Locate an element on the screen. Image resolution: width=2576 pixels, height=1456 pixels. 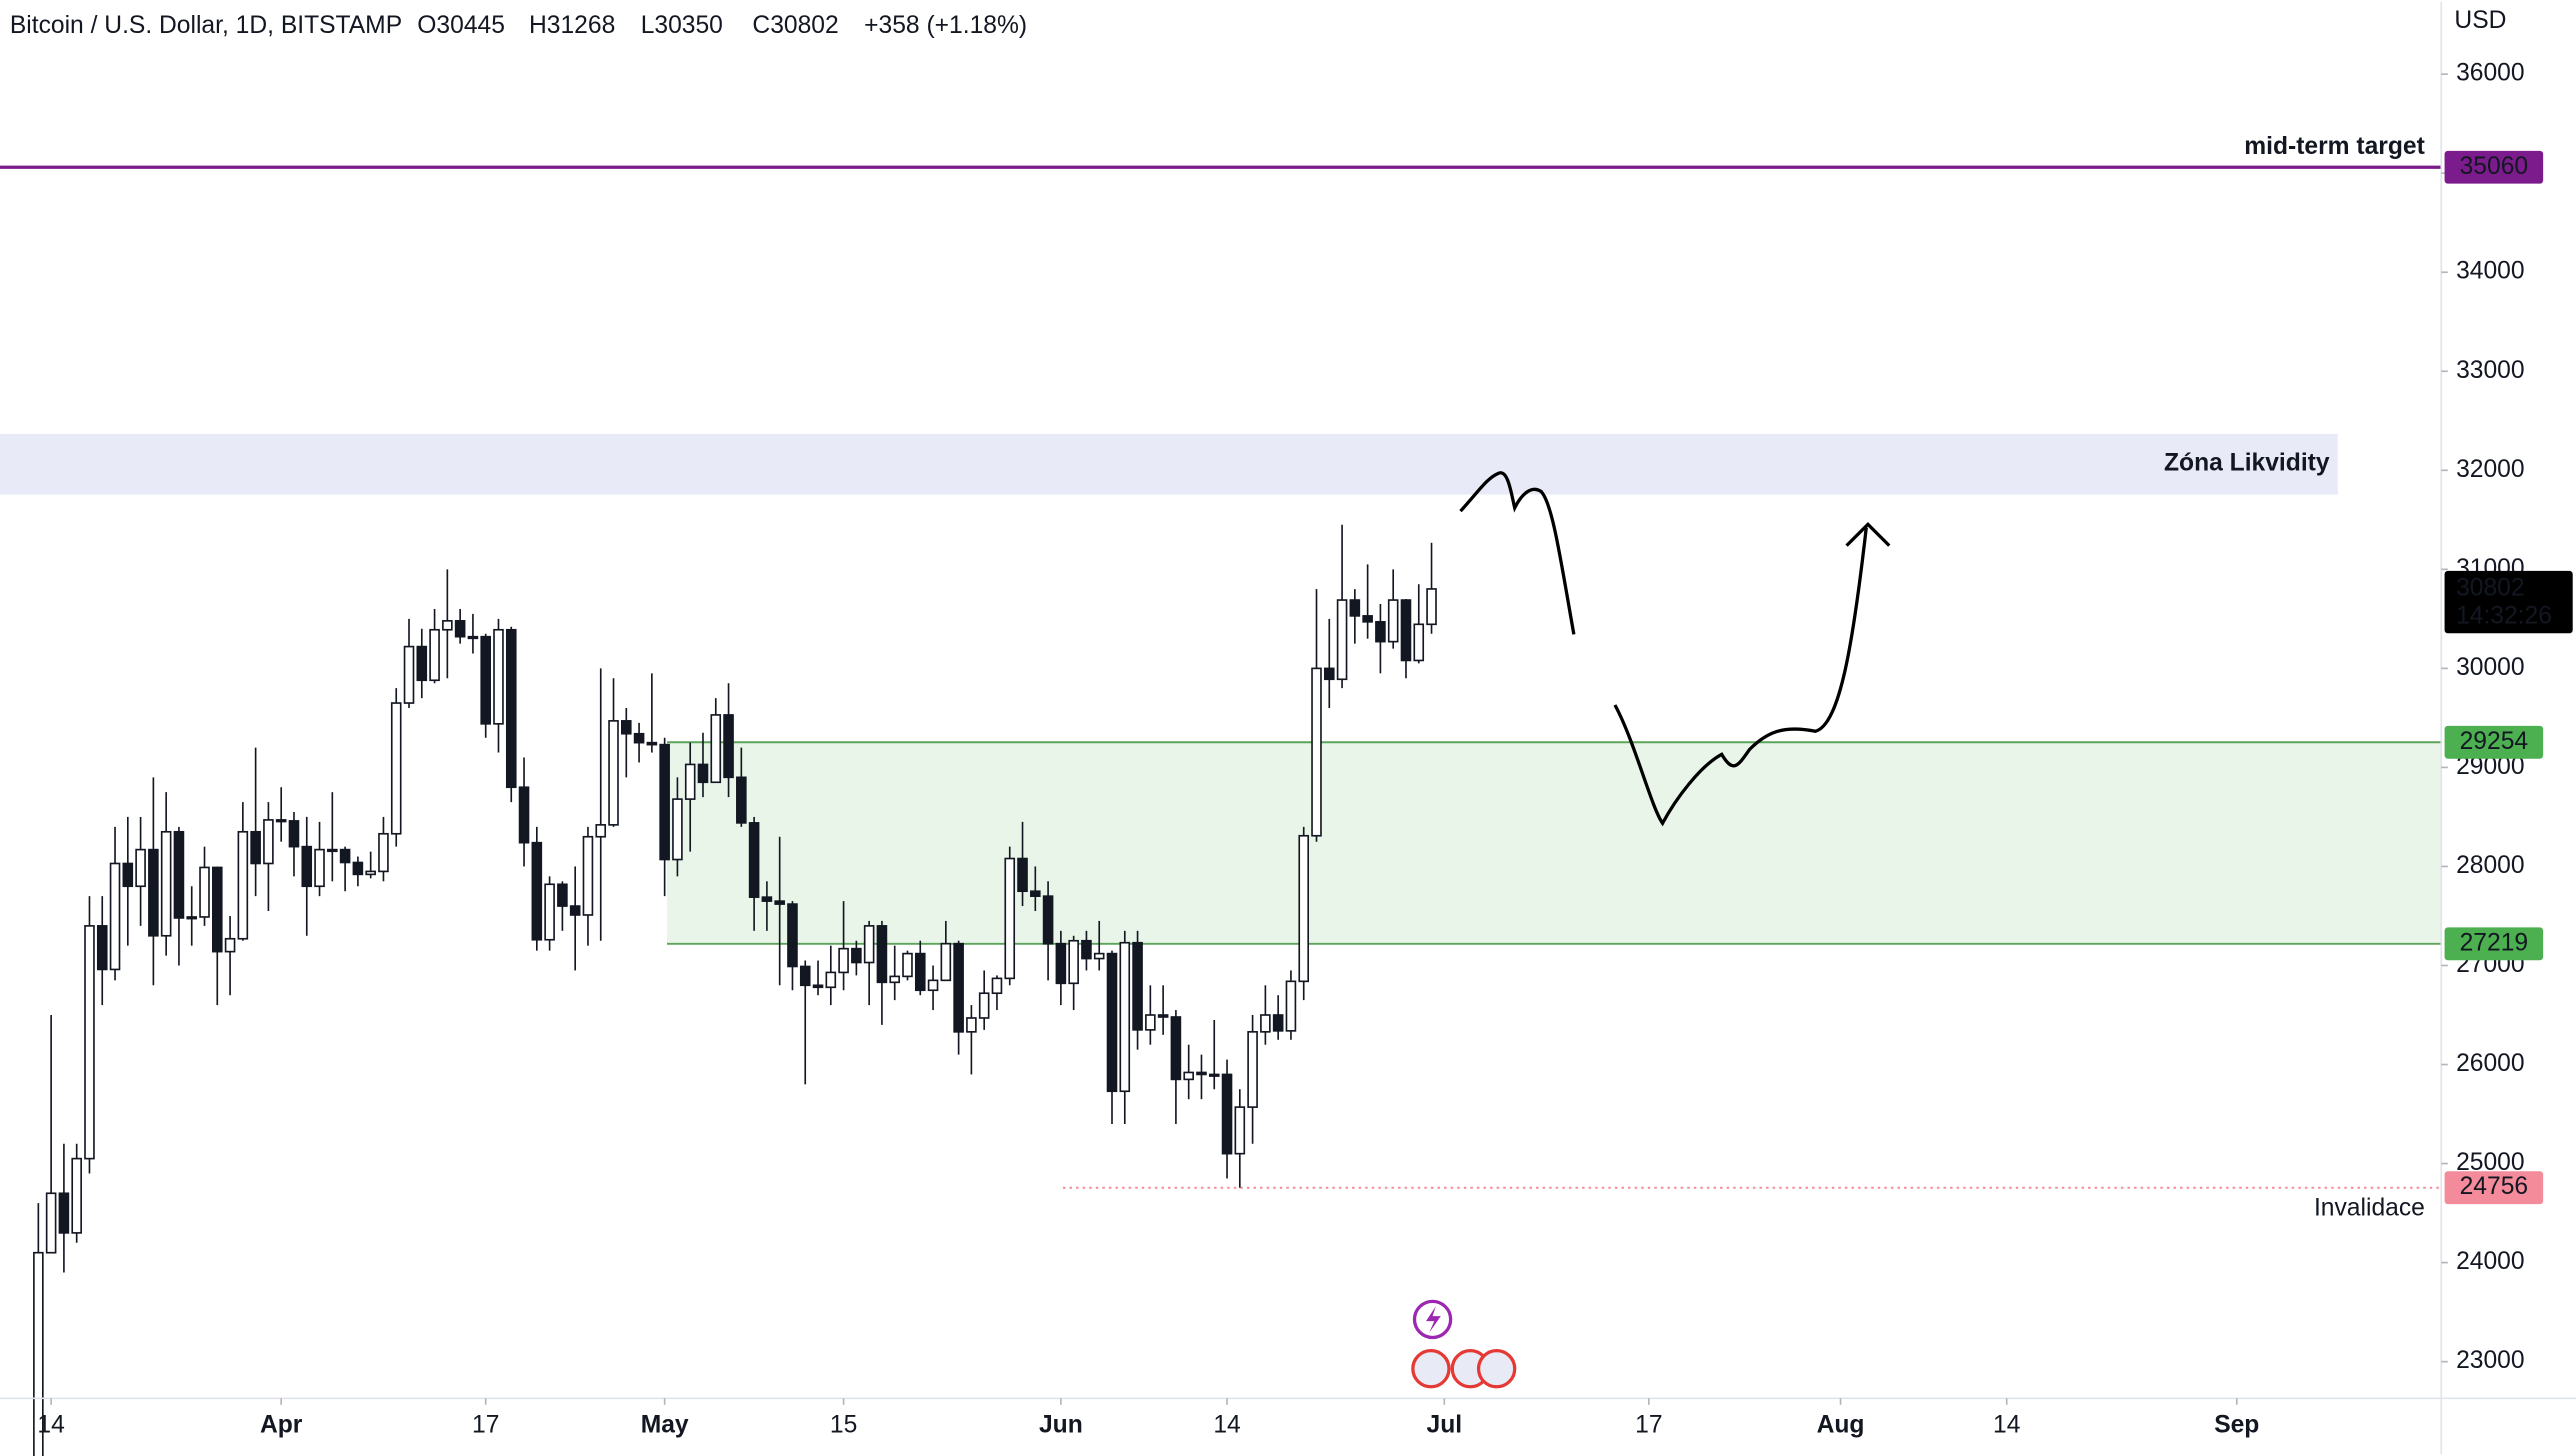
price-label: 35060 is located at coordinates (2494, 166).